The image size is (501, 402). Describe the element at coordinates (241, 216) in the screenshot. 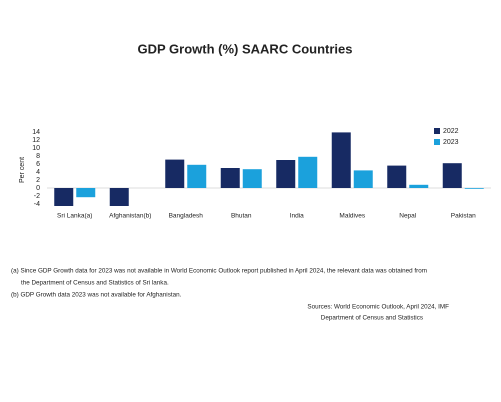

I see `x-tick-label: Bhutan` at that location.